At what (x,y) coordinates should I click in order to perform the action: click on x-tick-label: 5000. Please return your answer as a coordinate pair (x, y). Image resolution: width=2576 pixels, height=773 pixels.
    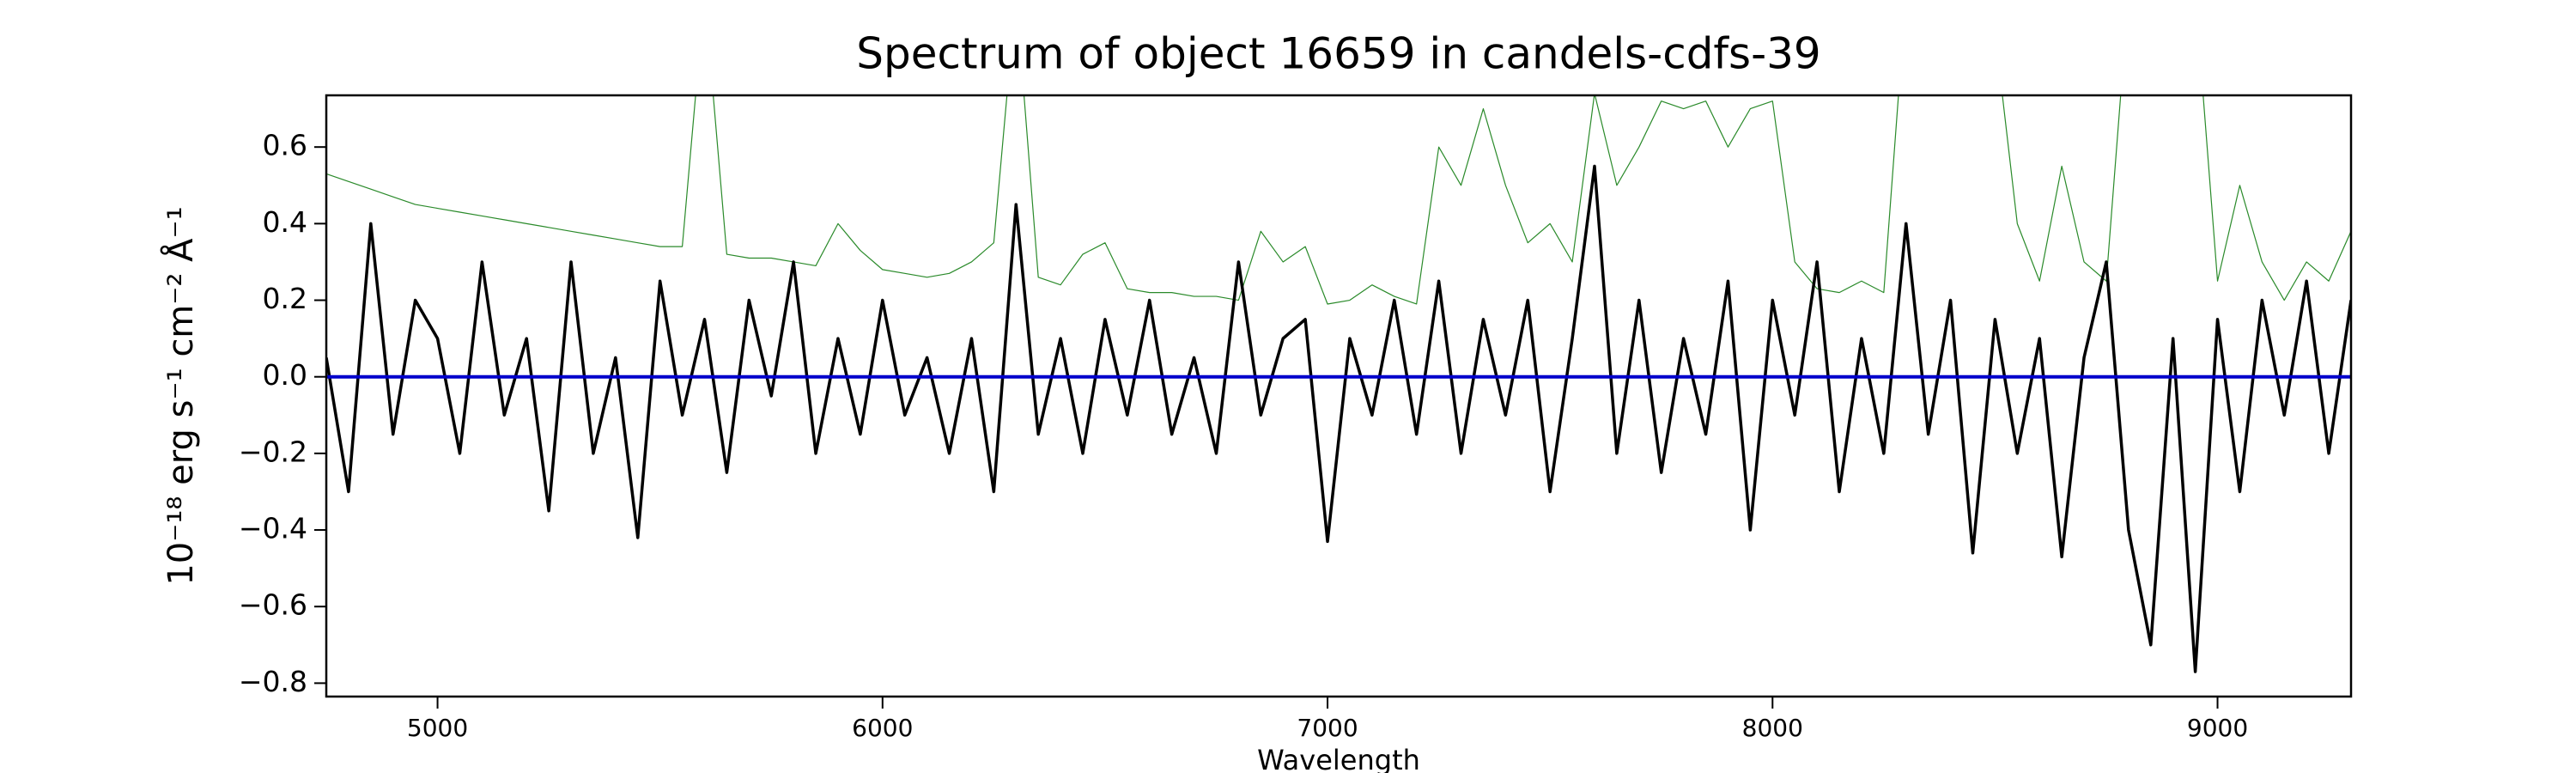
    Looking at the image, I should click on (438, 728).